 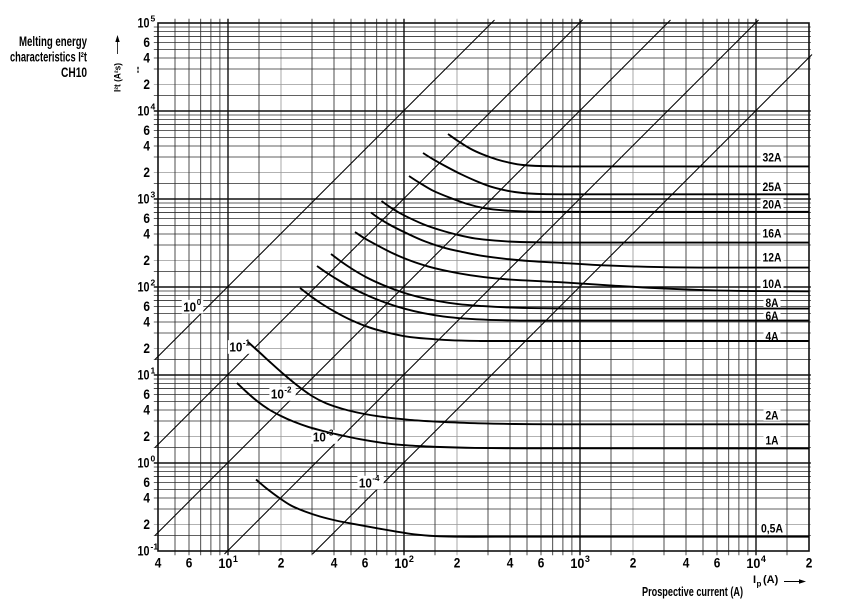 What do you see at coordinates (772, 530) in the screenshot?
I see `svg-text: 0,5A` at bounding box center [772, 530].